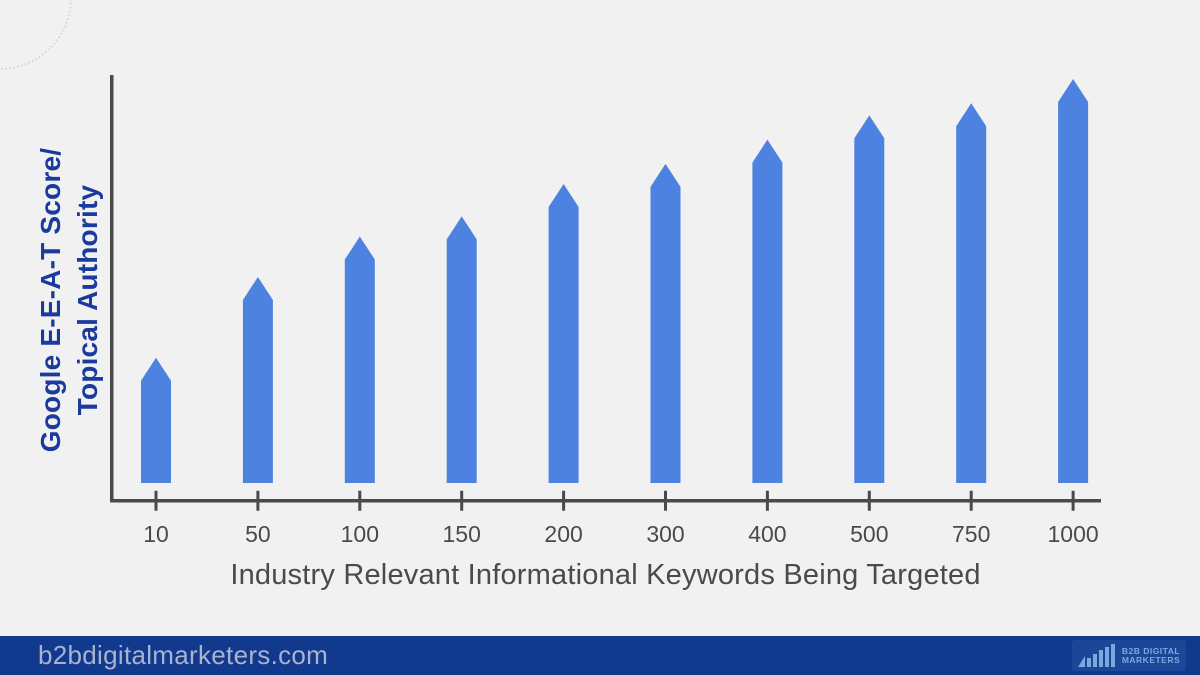 This screenshot has height=675, width=1200. Describe the element at coordinates (665, 534) in the screenshot. I see `x-tick-label: 300` at that location.